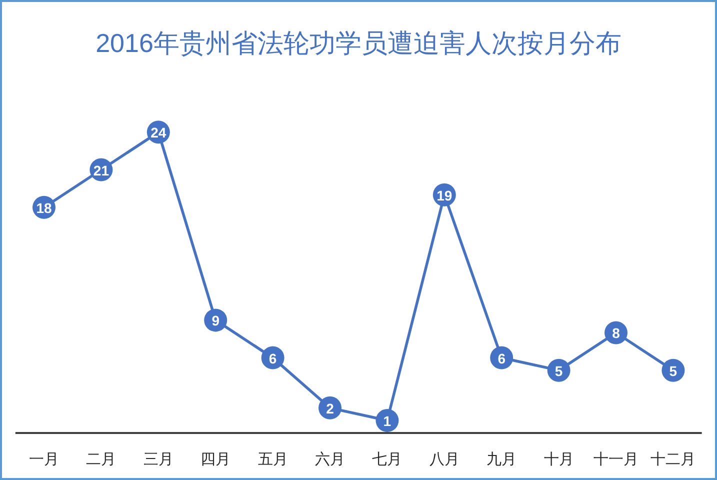  What do you see at coordinates (330, 459) in the screenshot?
I see `x-tick-label: 六月` at bounding box center [330, 459].